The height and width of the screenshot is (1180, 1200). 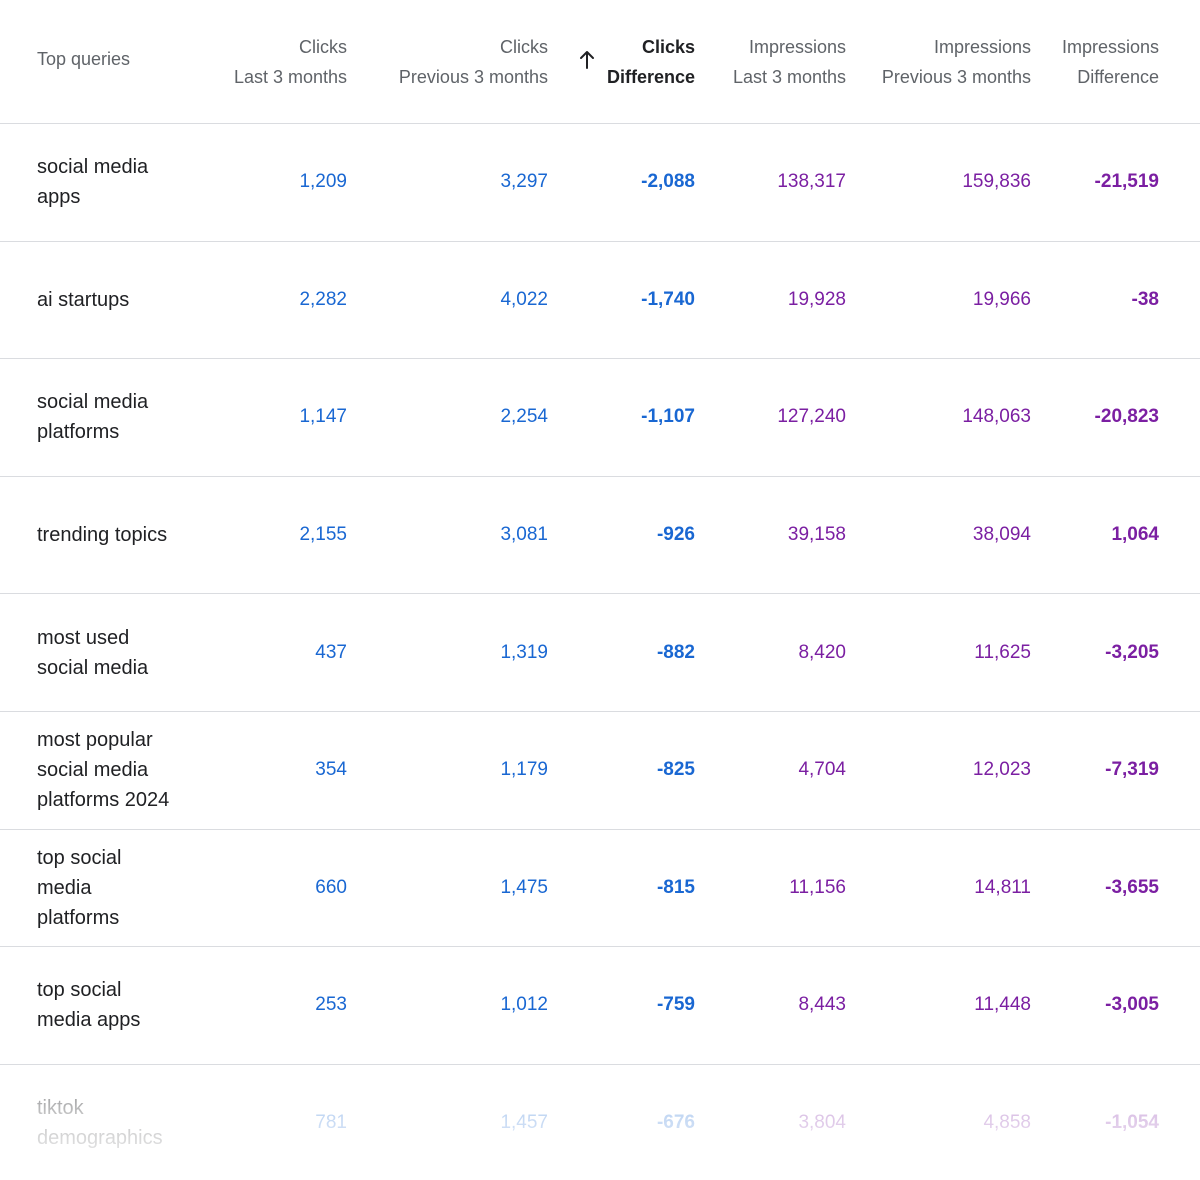 I want to click on column-header-period: Previous 3 months, so click(x=956, y=77).